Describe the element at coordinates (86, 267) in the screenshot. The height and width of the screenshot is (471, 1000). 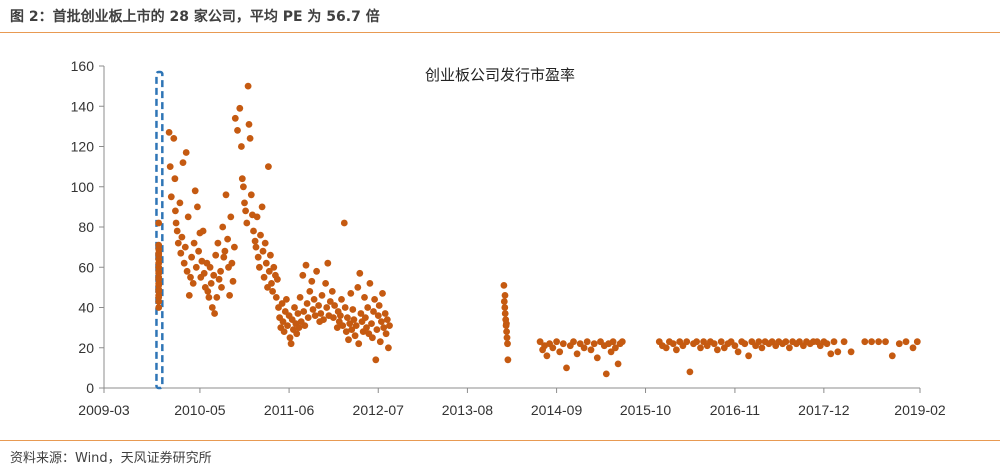
I see `y-tick-label: 60` at that location.